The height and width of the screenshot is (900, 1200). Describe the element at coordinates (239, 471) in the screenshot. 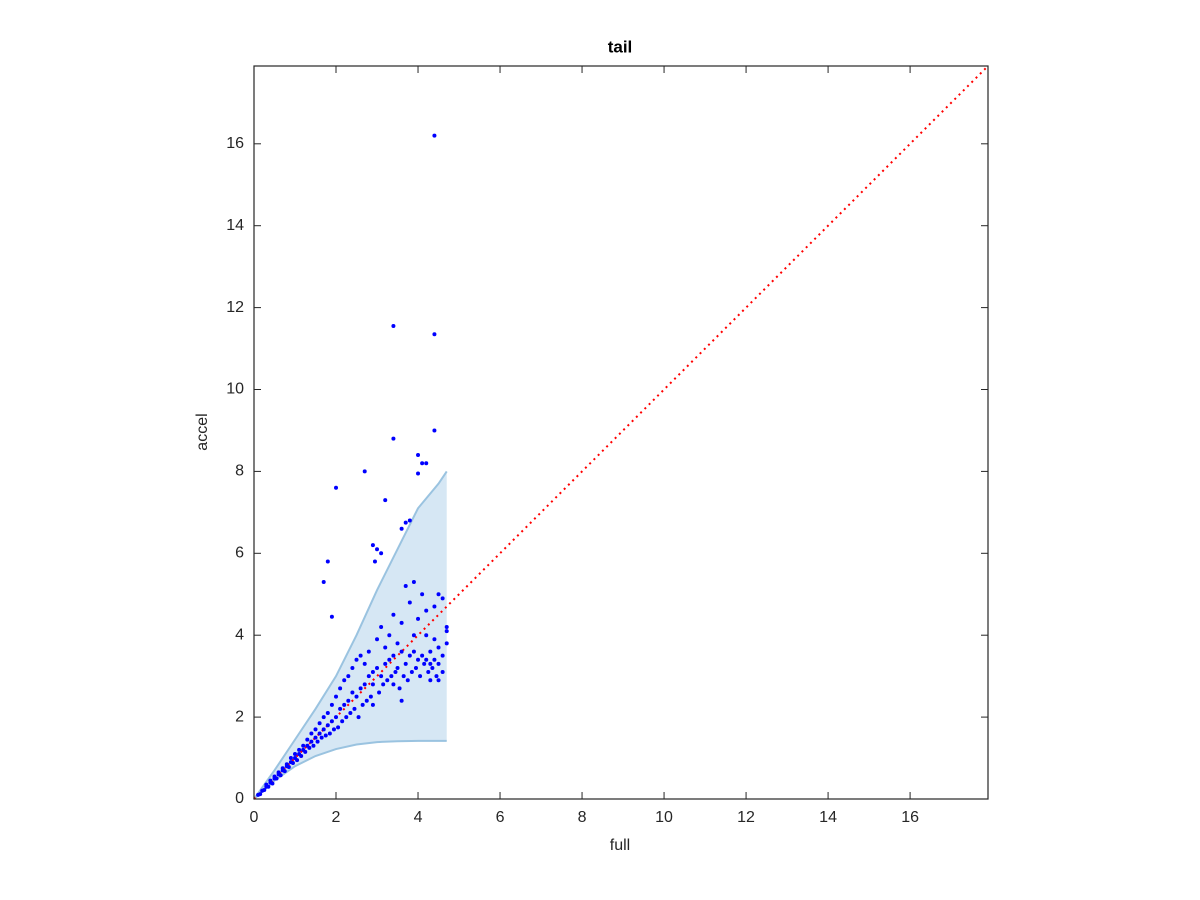

I see `y-tick-label: 8` at that location.